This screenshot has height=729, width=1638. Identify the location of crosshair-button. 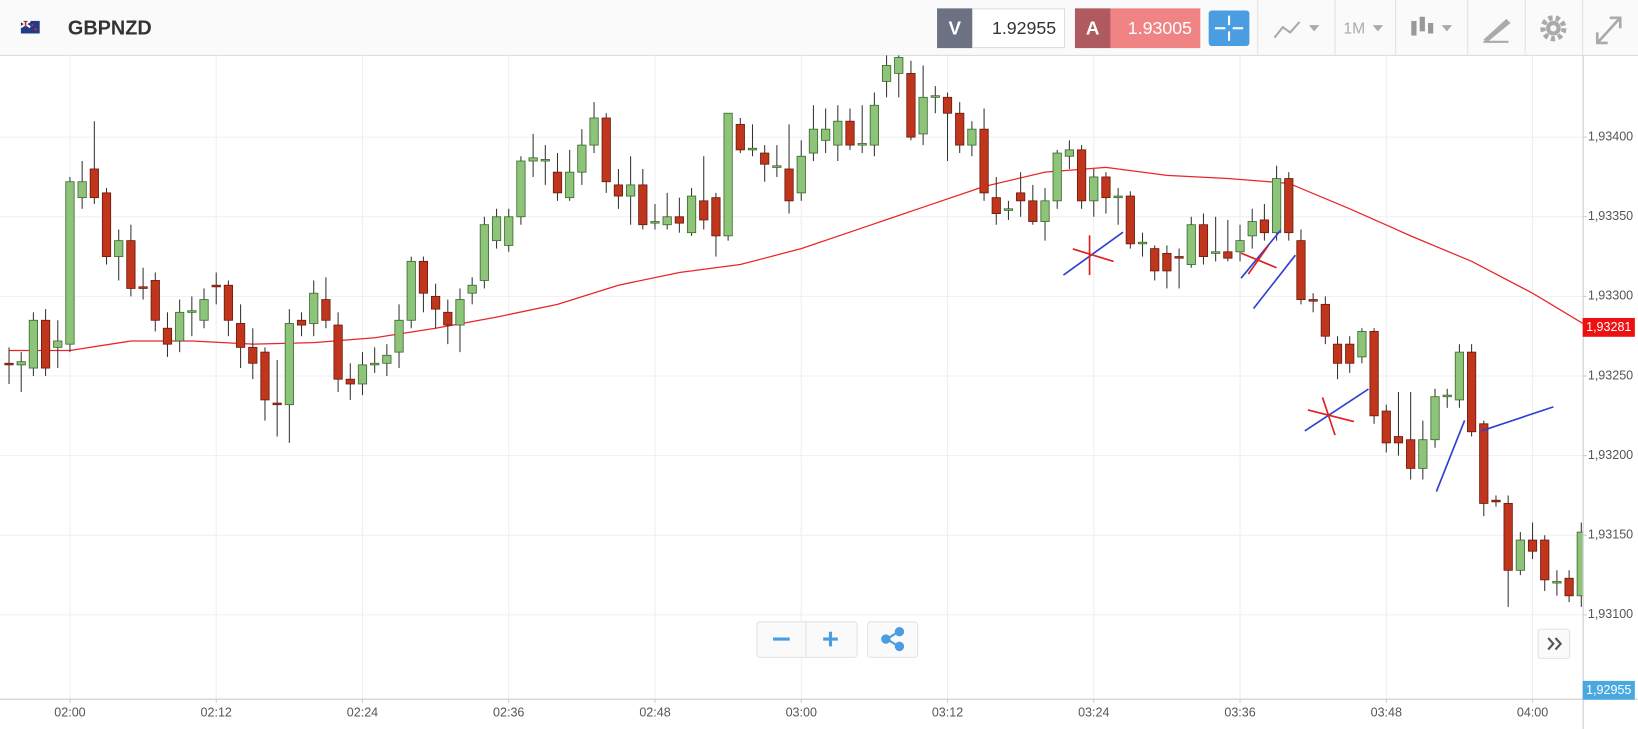
(1229, 28).